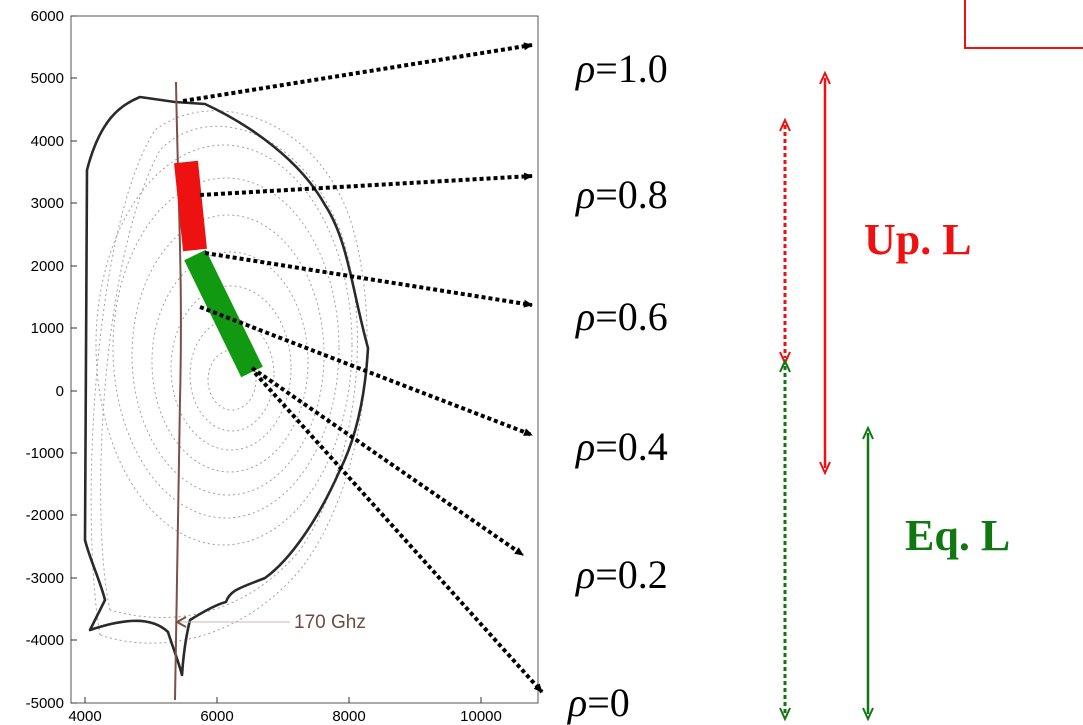 This screenshot has height=725, width=1083. What do you see at coordinates (348, 716) in the screenshot?
I see `x-tick-label: 8000` at bounding box center [348, 716].